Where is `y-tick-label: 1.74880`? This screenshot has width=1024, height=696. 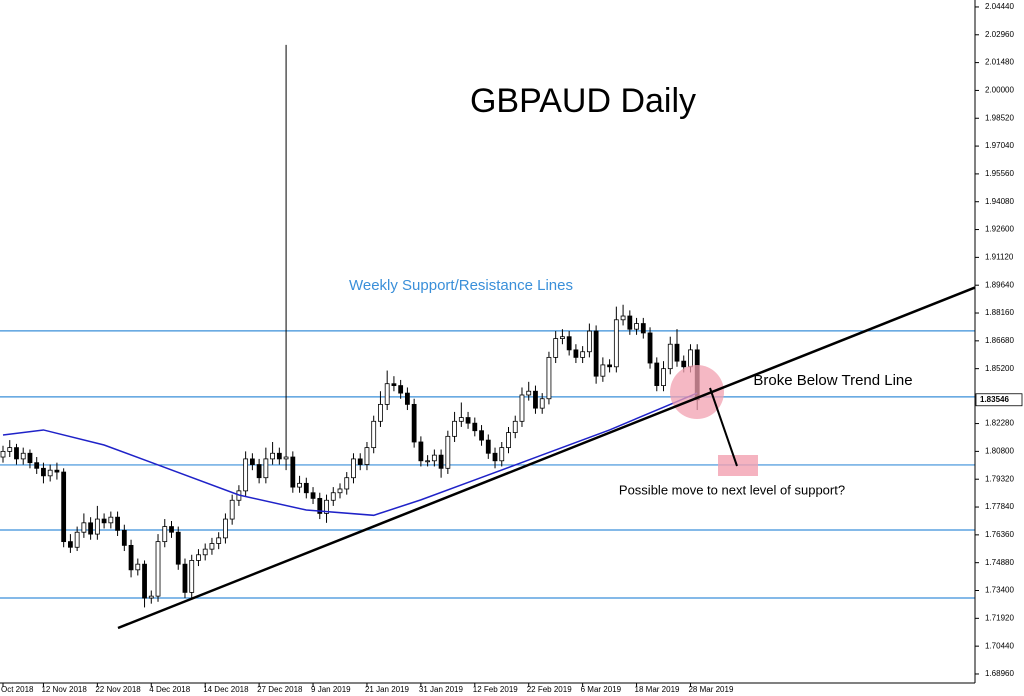
y-tick-label: 1.74880 is located at coordinates (999, 562).